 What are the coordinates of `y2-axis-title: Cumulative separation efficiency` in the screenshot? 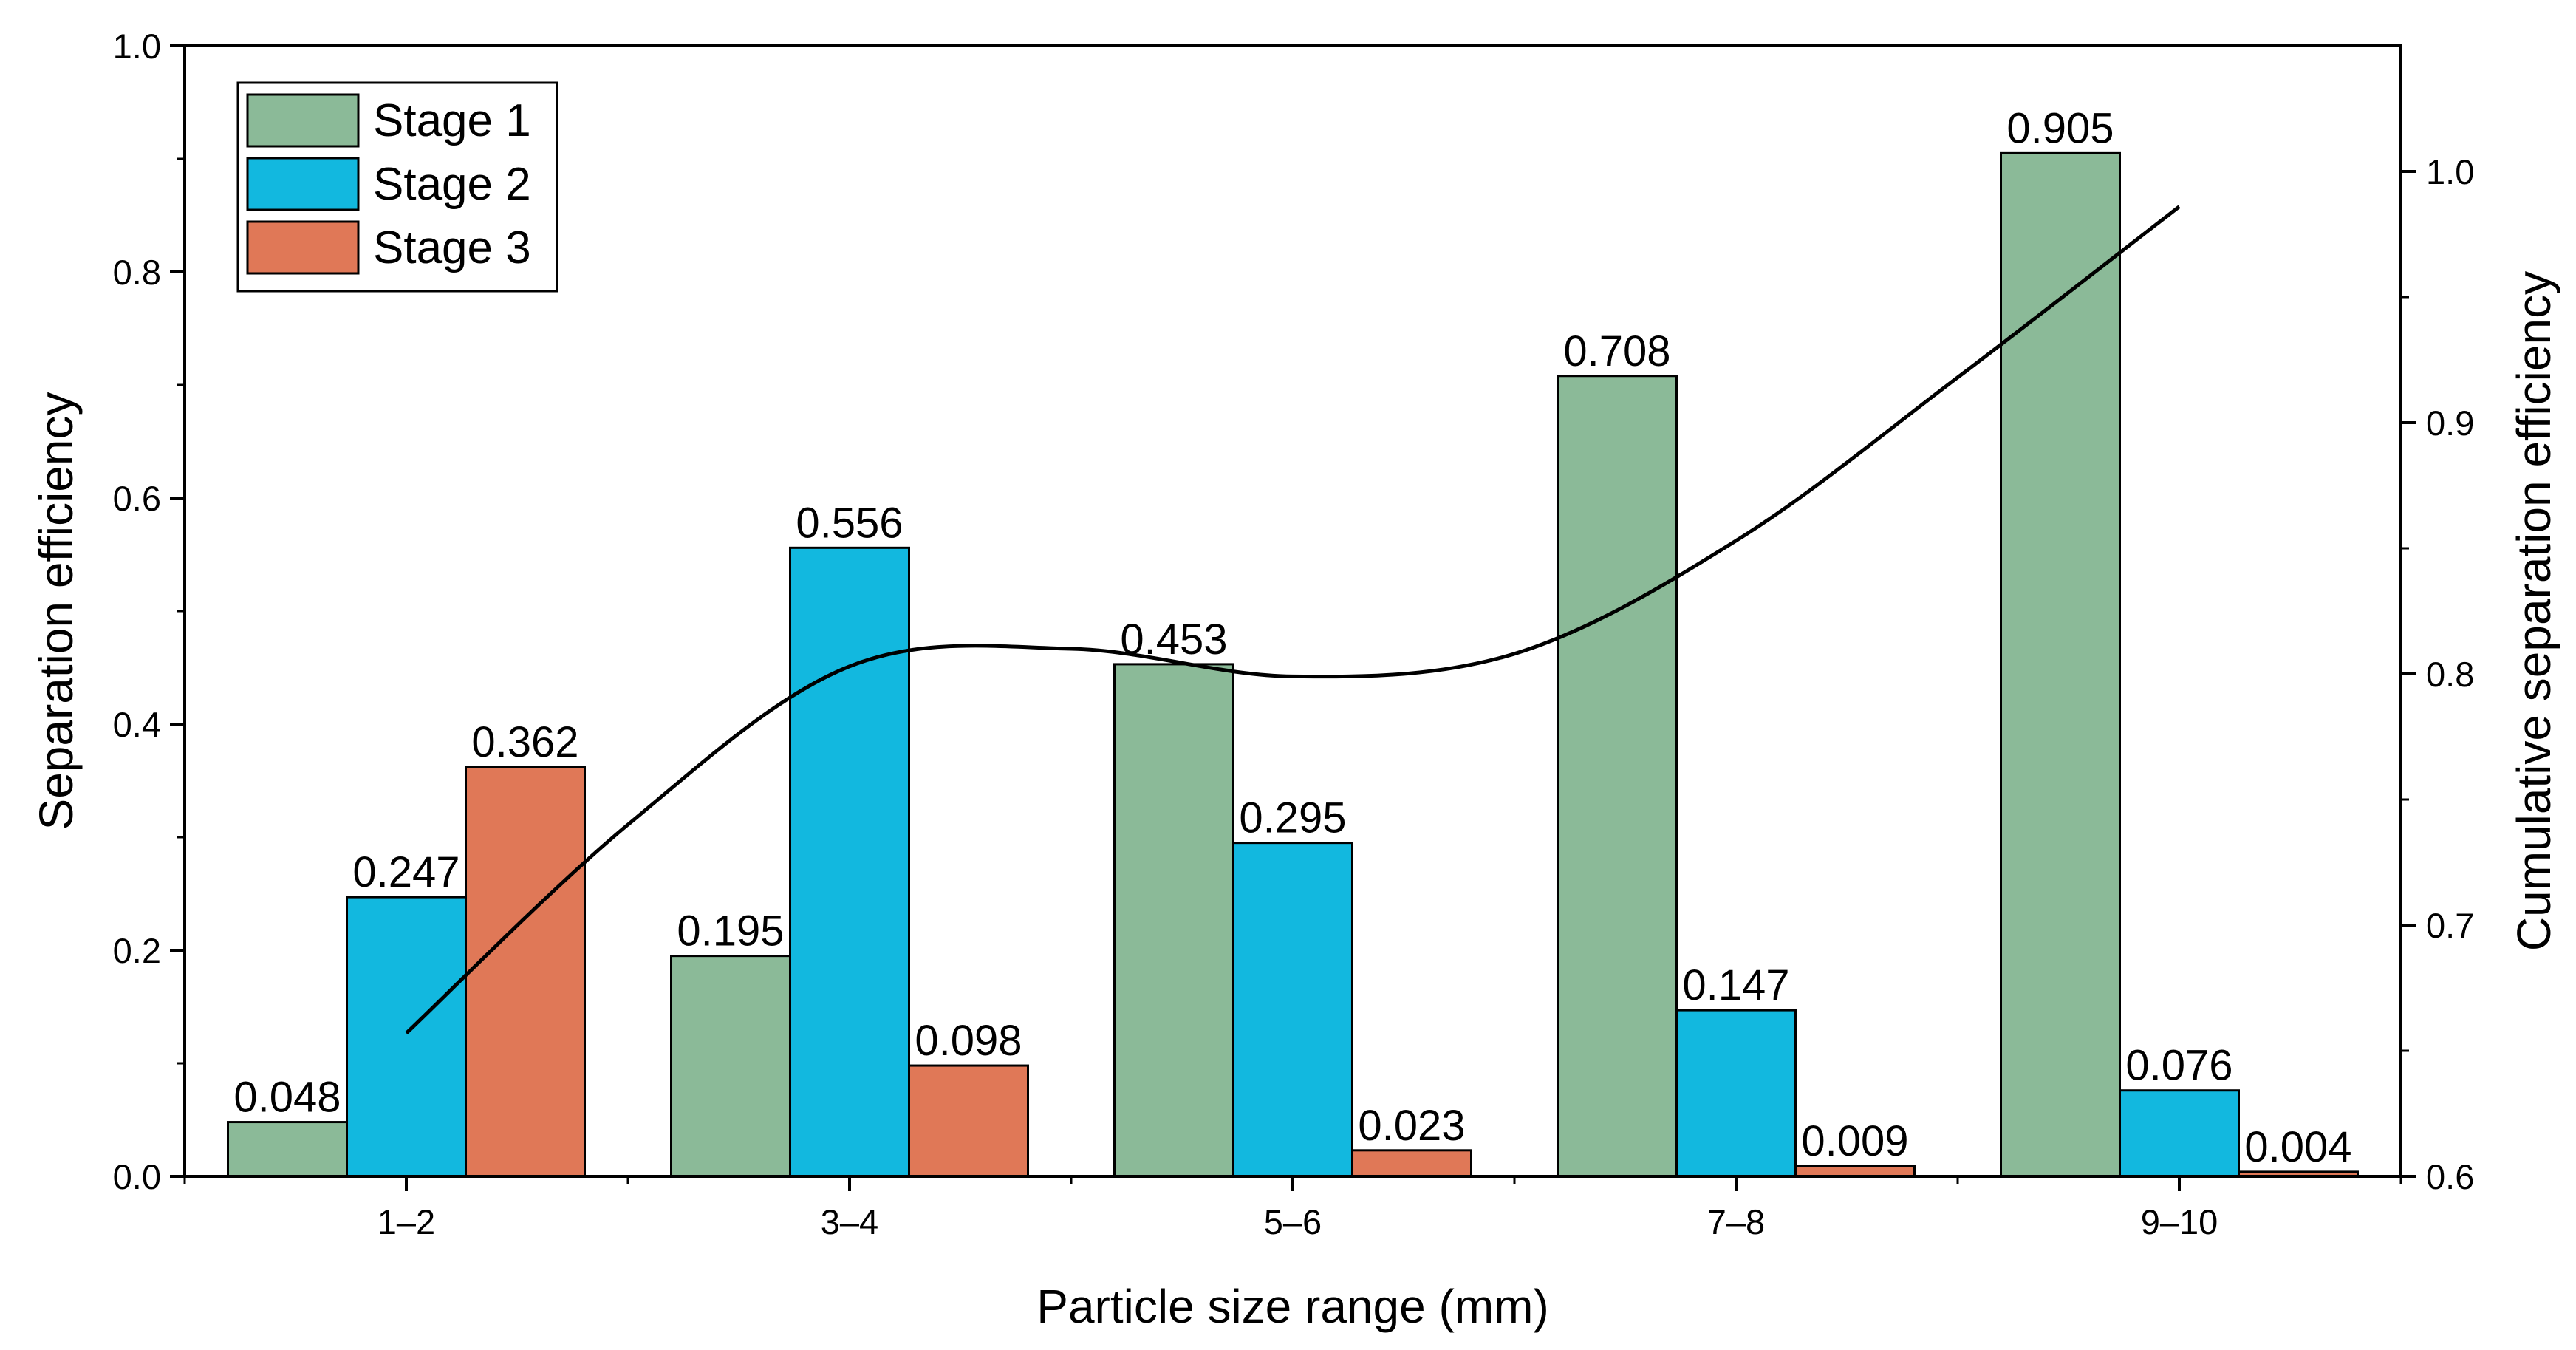 It's located at (2533, 611).